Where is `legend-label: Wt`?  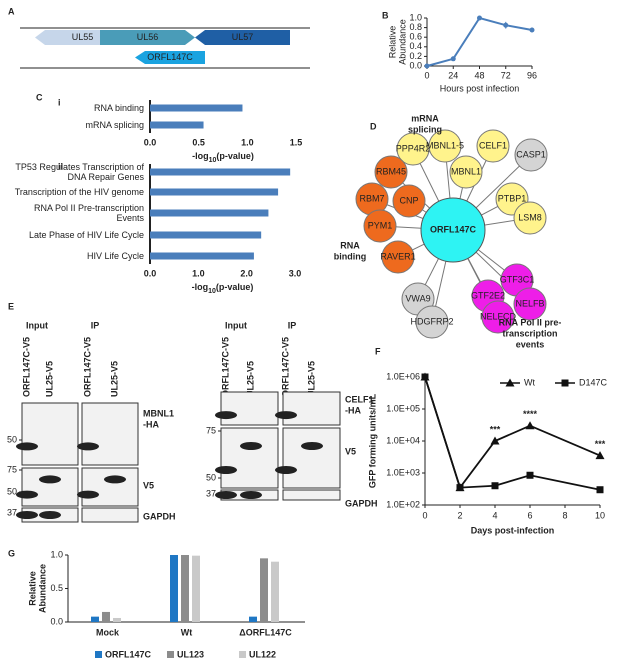 legend-label: Wt is located at coordinates (529, 382).